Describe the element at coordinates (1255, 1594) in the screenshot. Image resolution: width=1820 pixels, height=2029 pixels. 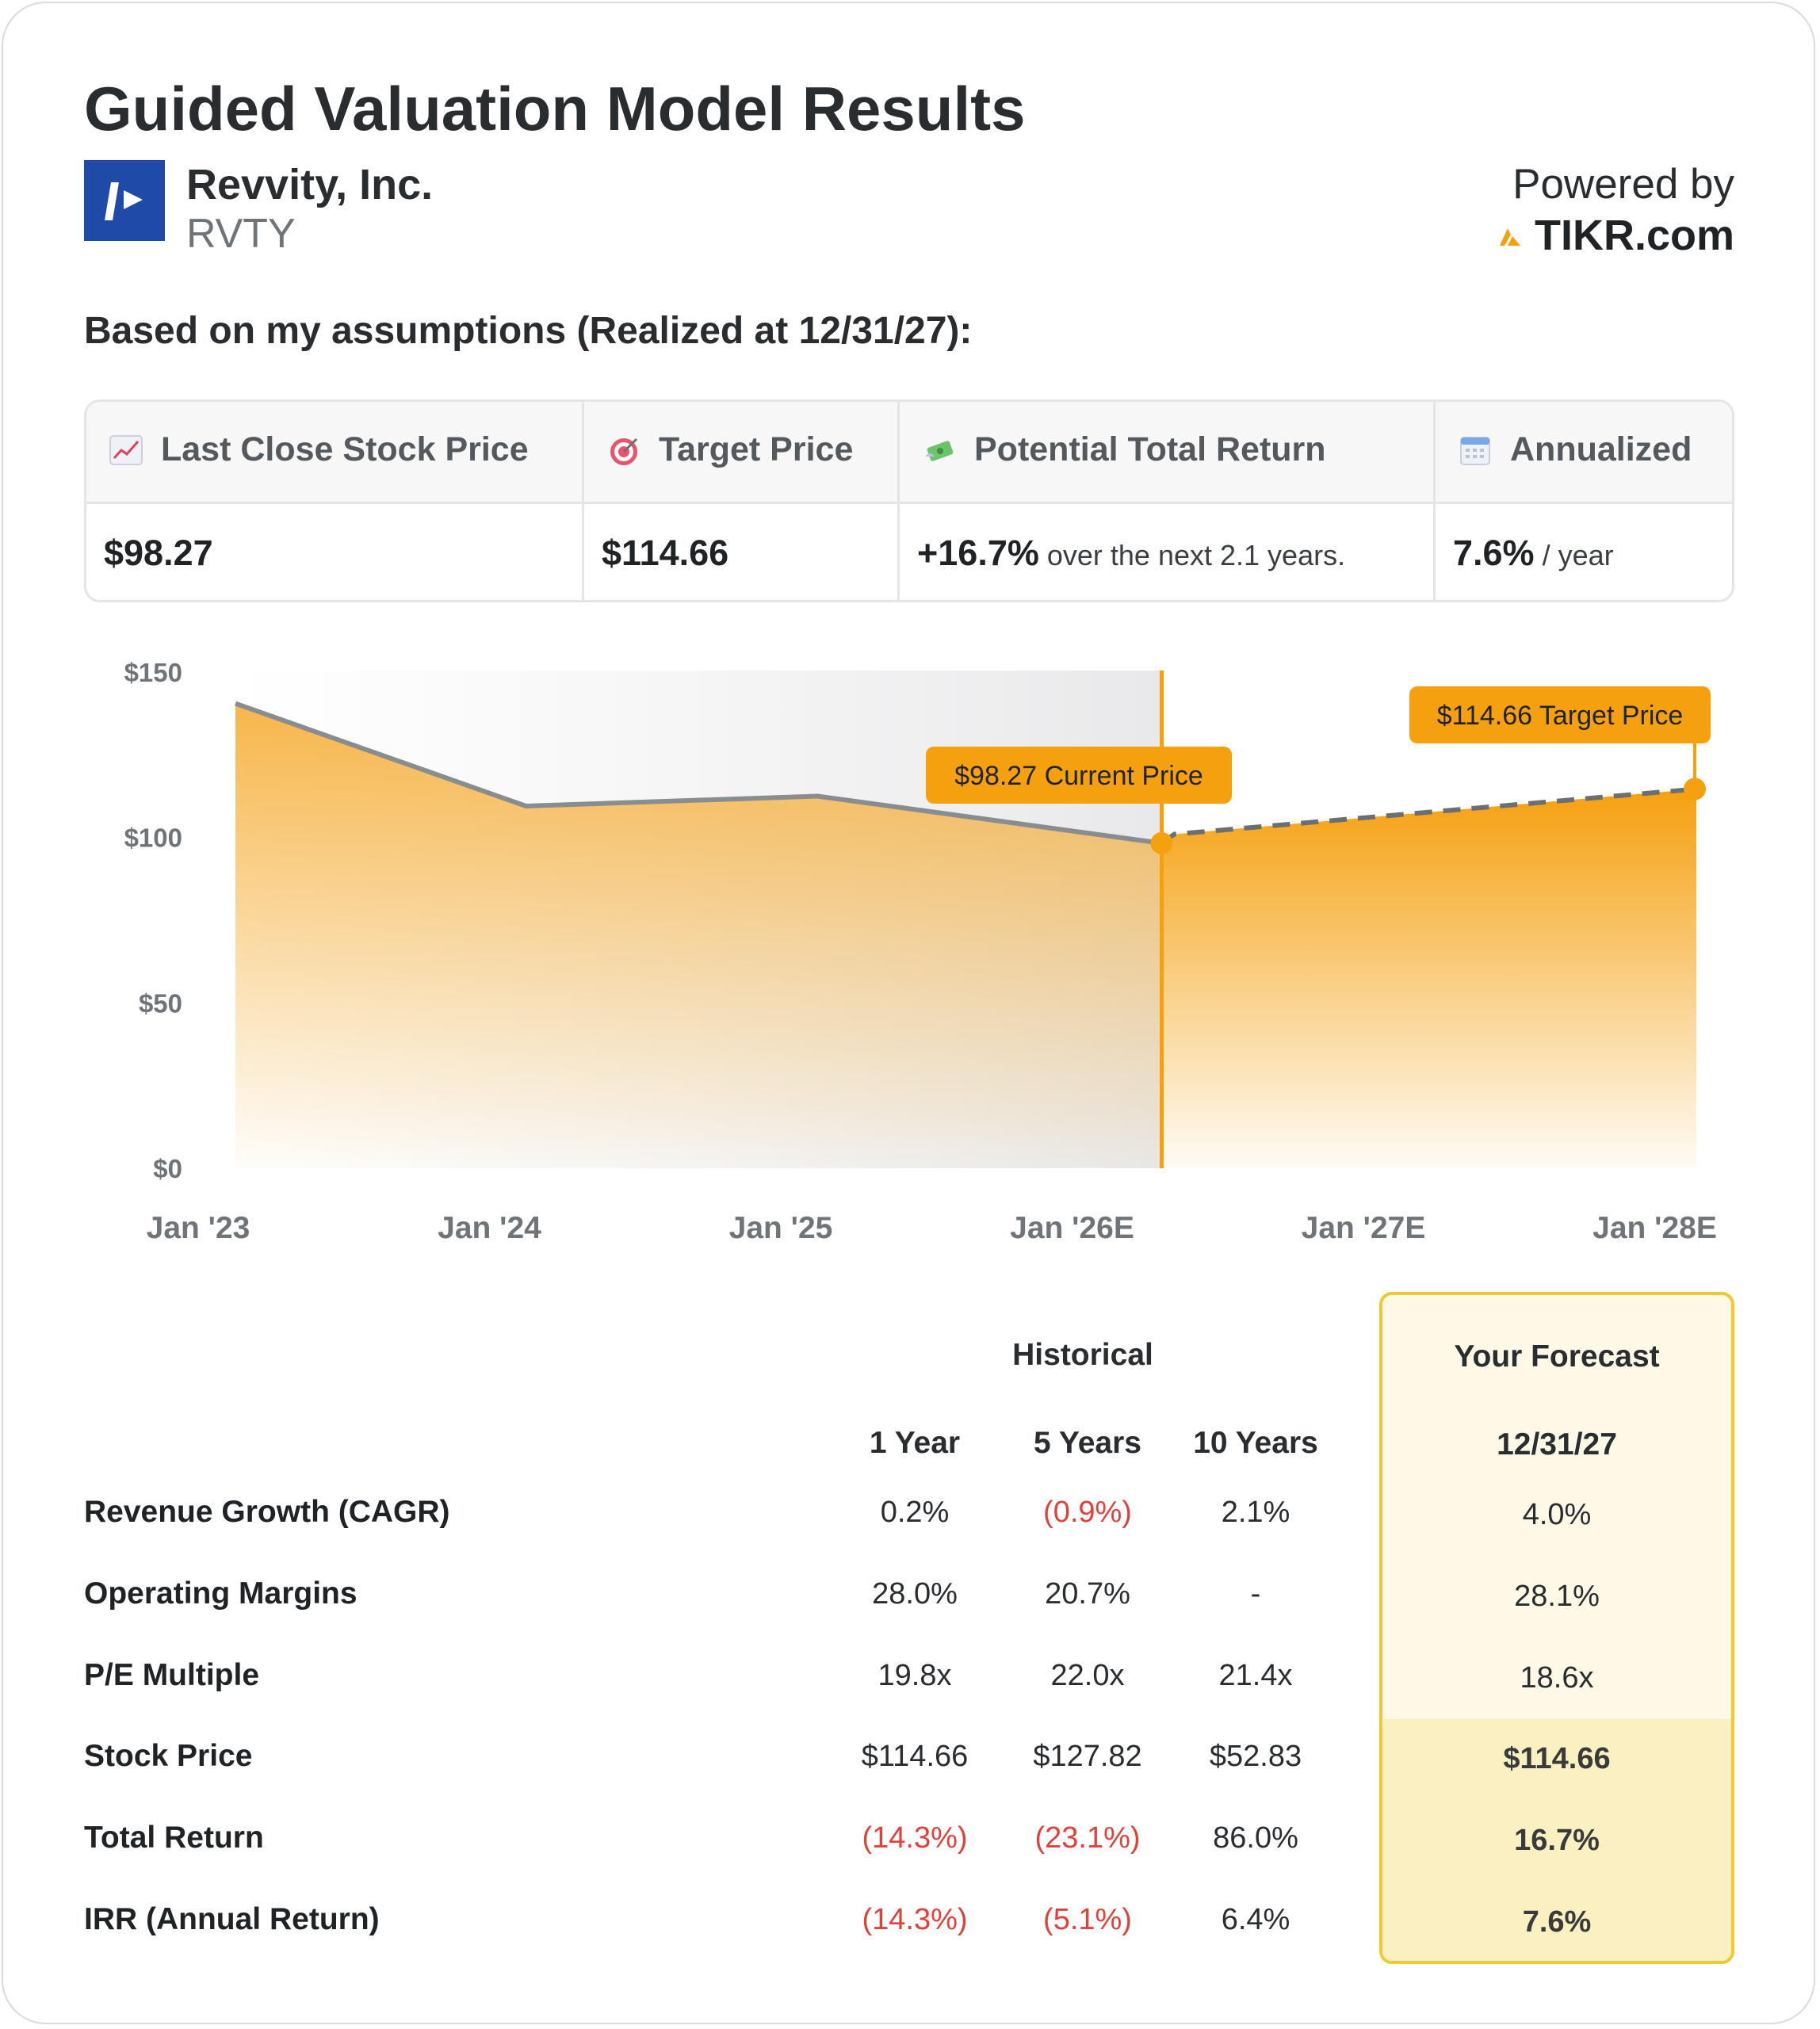
I see `table-cell: -` at that location.